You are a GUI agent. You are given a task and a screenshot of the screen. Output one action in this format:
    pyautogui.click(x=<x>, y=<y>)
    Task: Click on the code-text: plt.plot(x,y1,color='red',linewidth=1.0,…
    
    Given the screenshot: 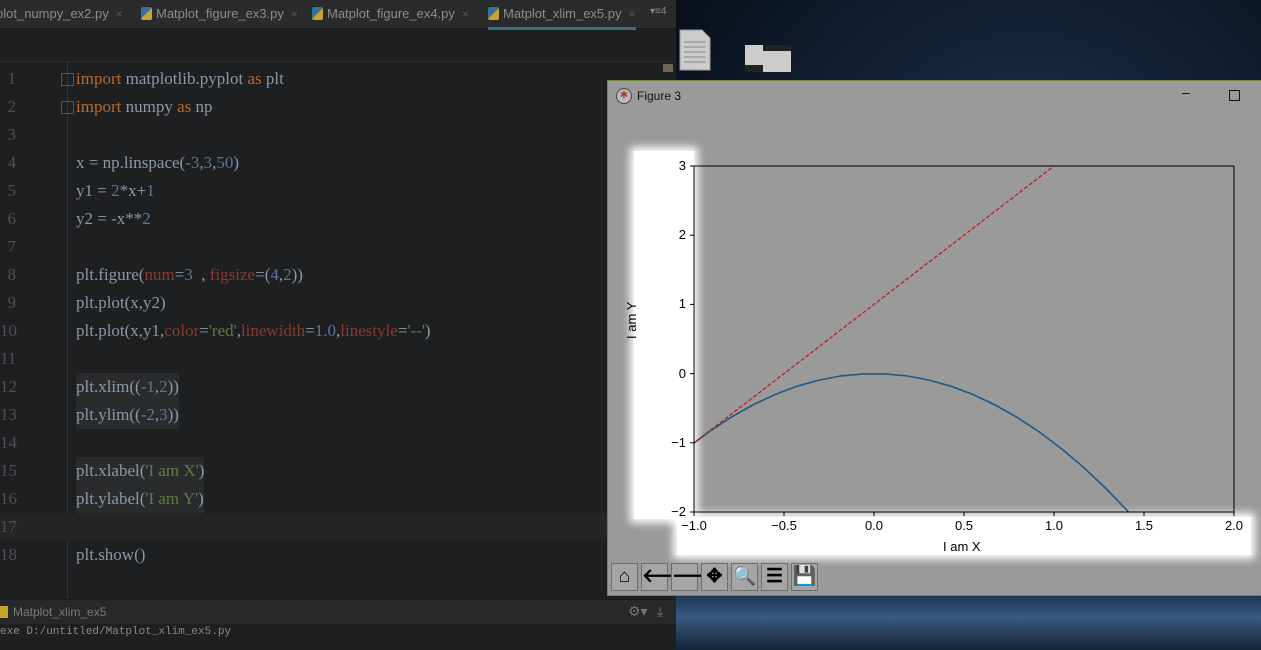 What is the action you would take?
    pyautogui.click(x=253, y=331)
    